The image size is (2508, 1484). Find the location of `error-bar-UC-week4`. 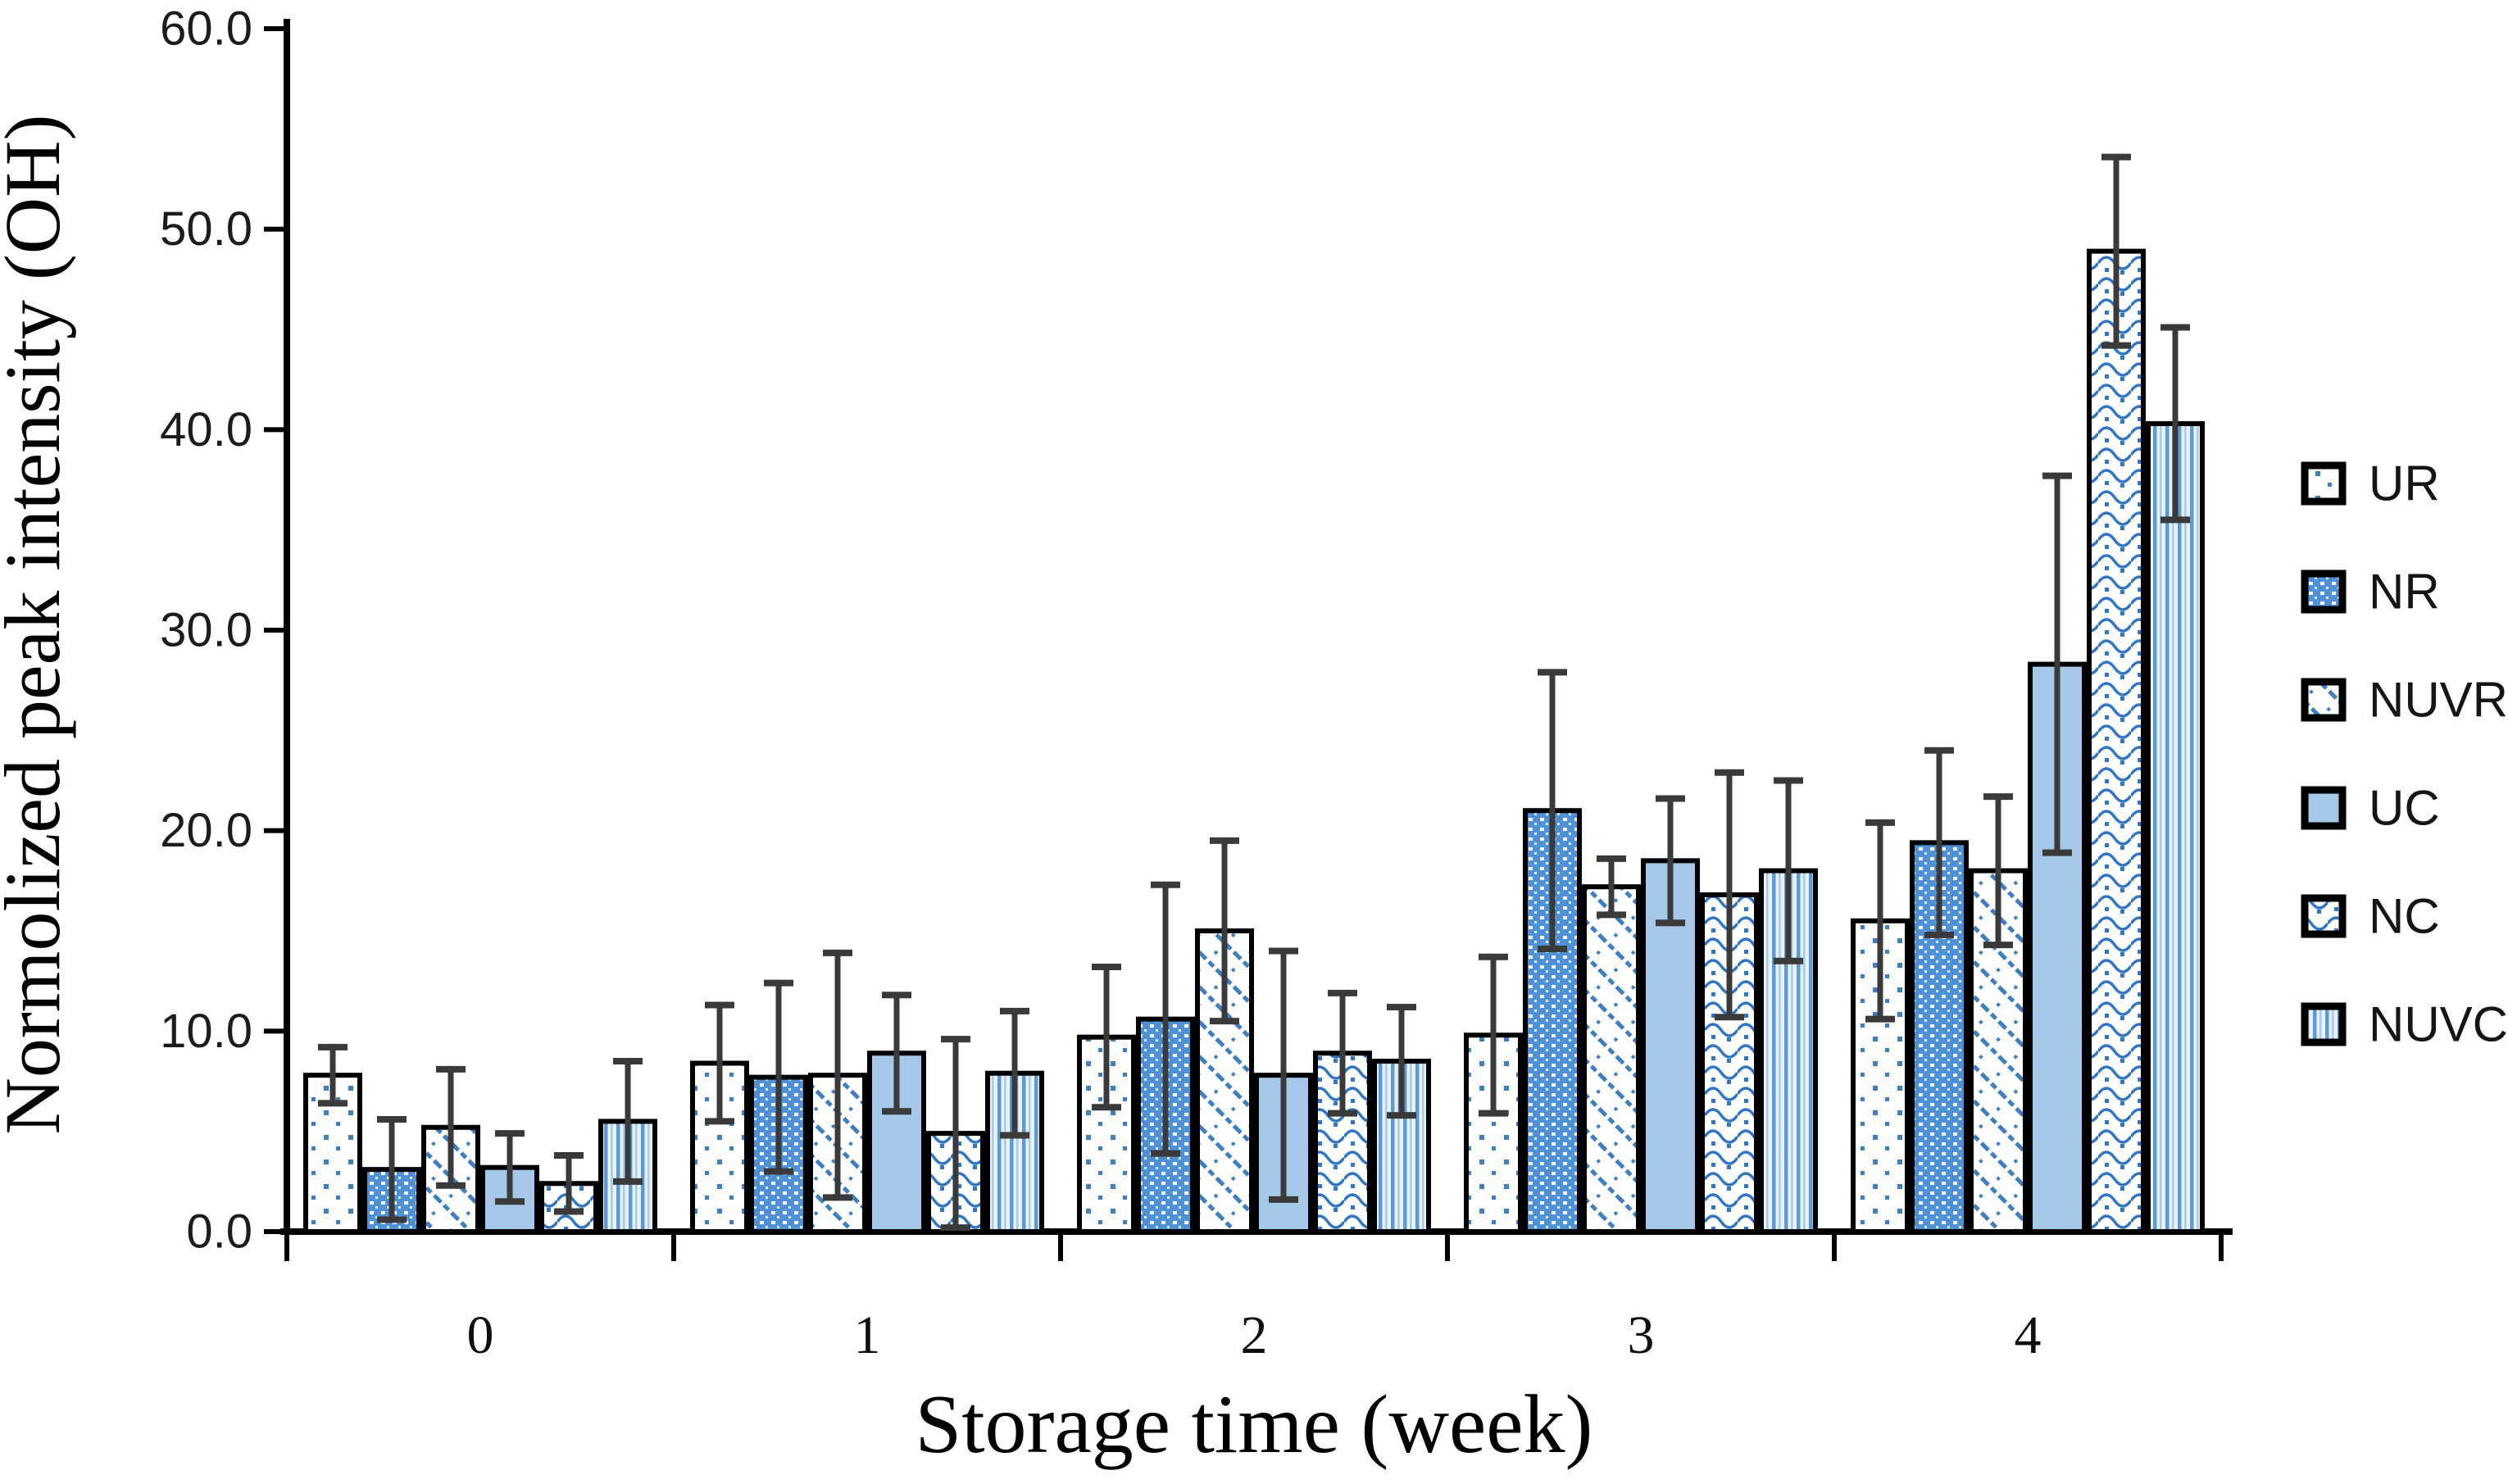

error-bar-UC-week4 is located at coordinates (2057, 664).